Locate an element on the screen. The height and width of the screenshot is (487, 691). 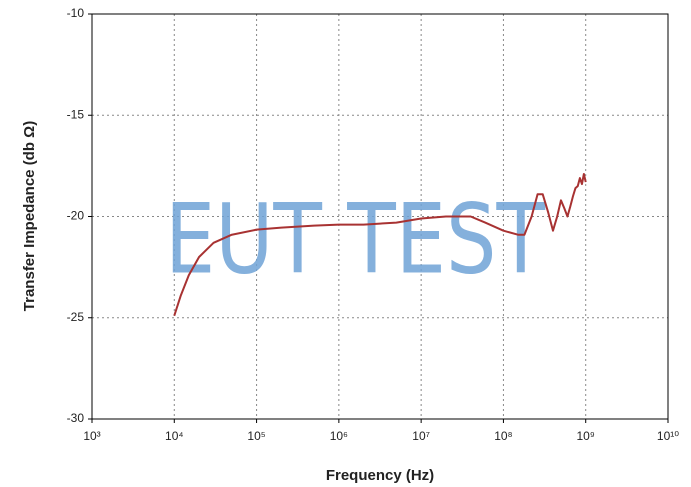
x-tick-label: 10⁸ is located at coordinates (503, 436).